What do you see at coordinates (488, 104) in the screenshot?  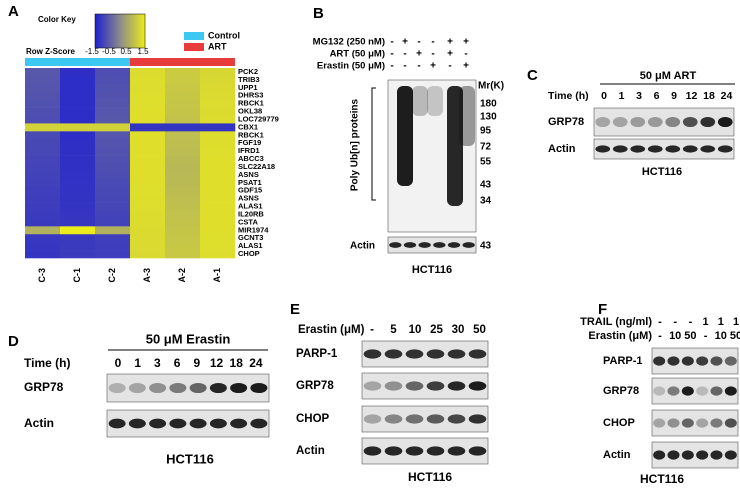 I see `mw-marker: 180` at bounding box center [488, 104].